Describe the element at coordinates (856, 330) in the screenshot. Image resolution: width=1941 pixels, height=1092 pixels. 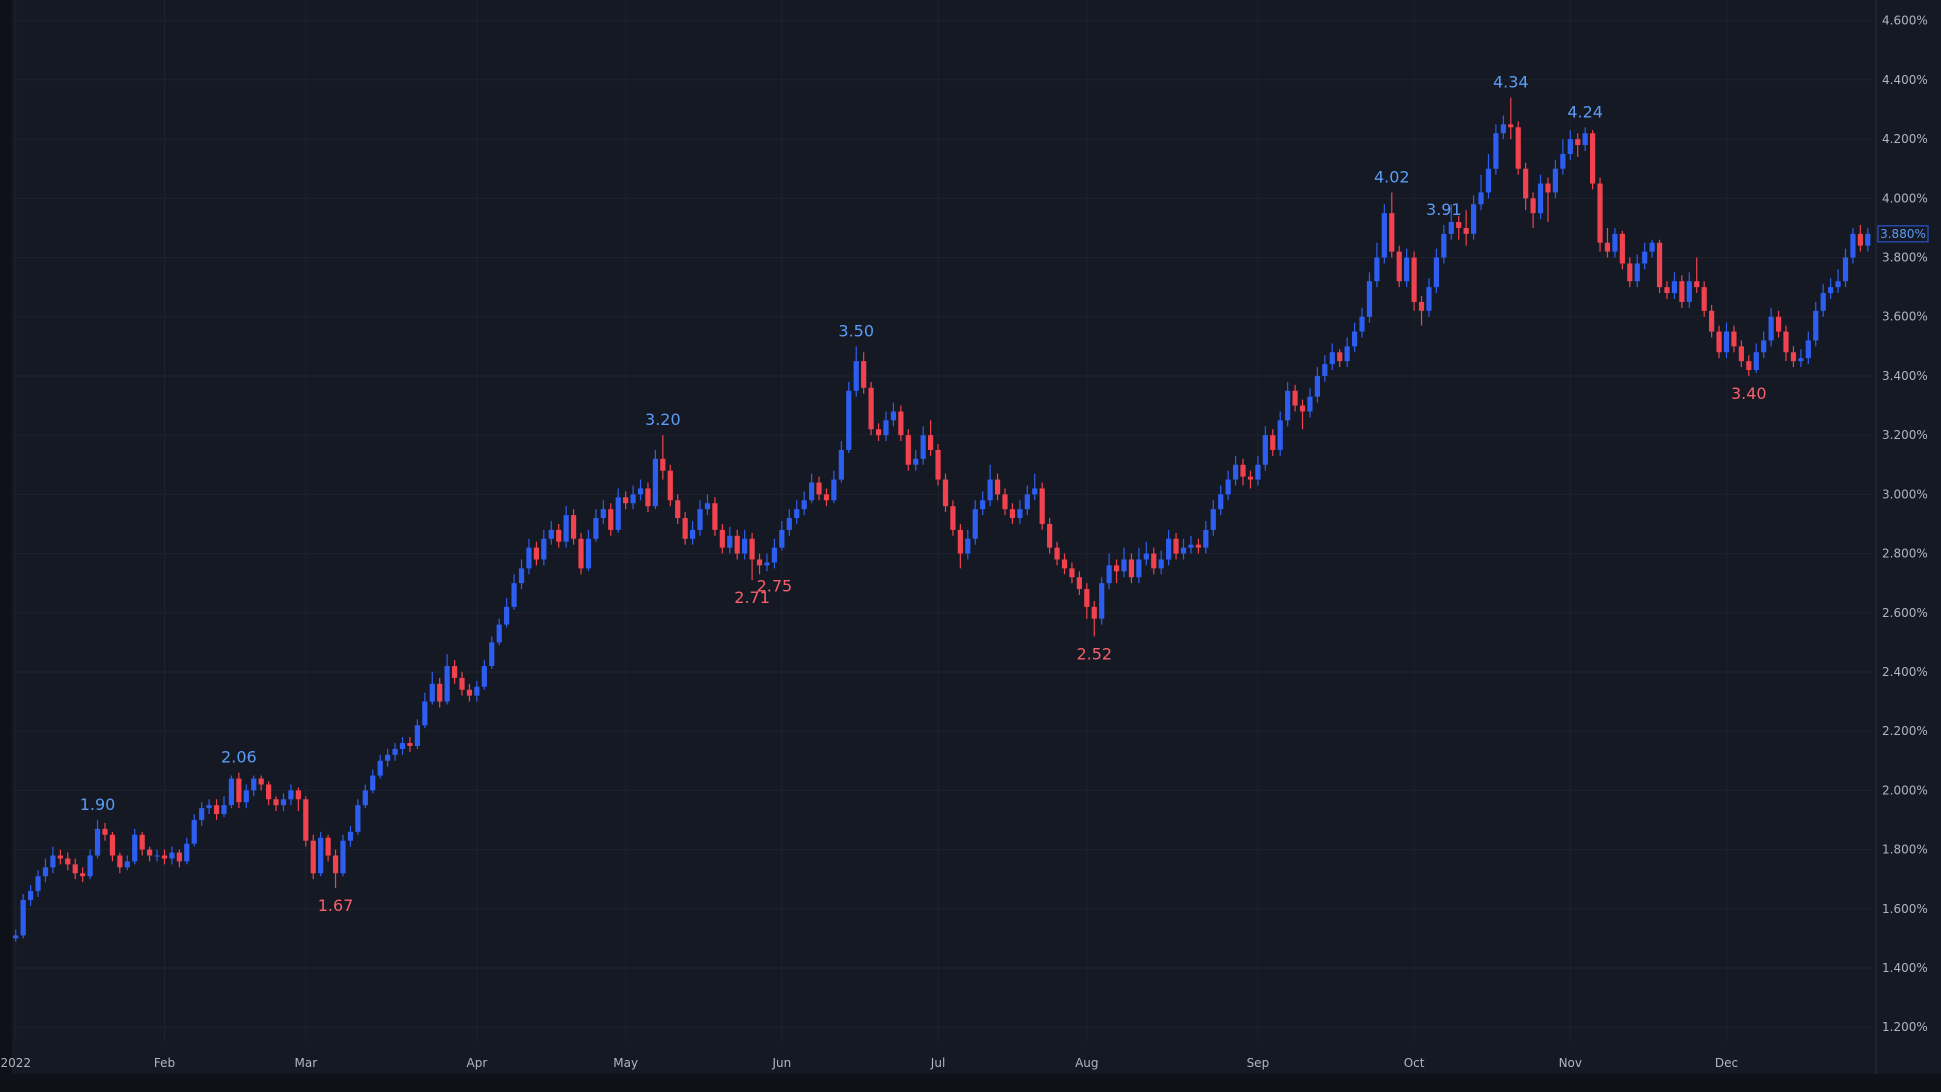
I see `high-label: 3.50` at that location.